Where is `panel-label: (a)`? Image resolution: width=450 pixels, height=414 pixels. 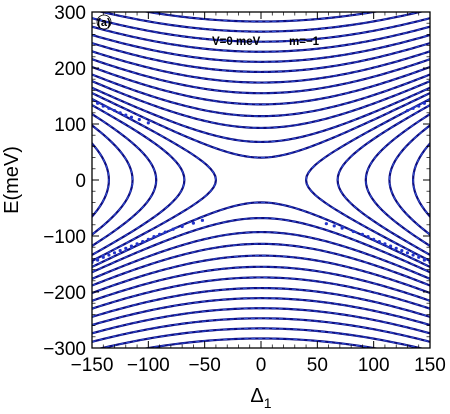 panel-label: (a) is located at coordinates (104, 23).